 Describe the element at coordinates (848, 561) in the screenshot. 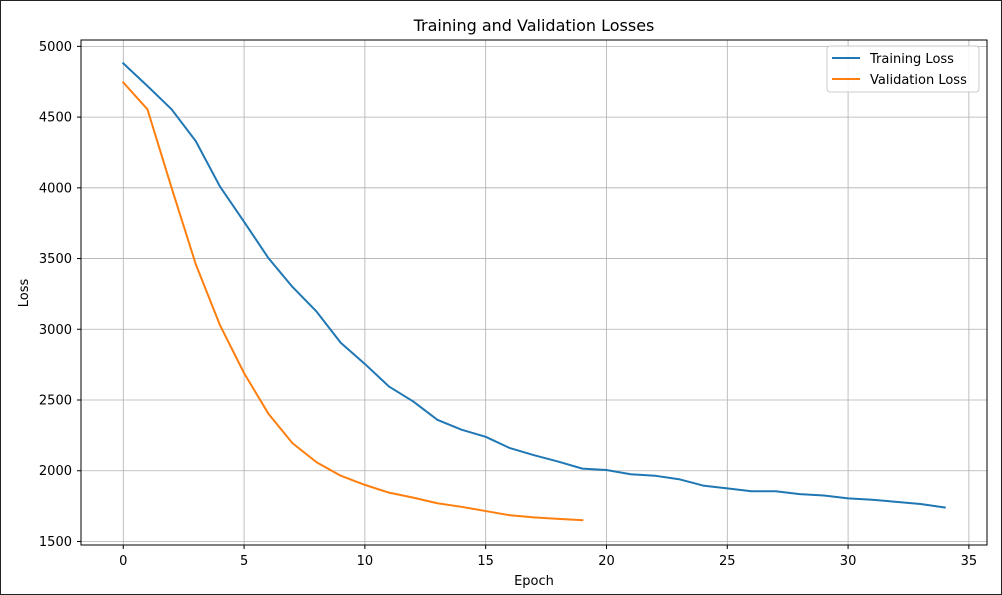

I see `x-tick-label: 30` at that location.